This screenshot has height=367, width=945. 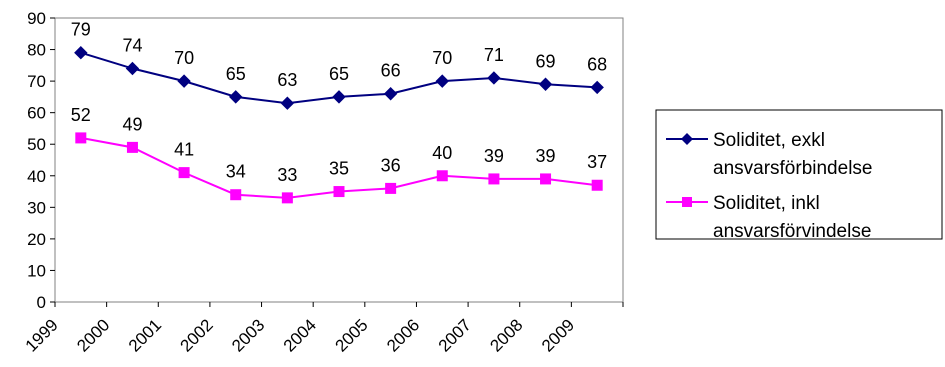 I want to click on data-label: 33, so click(x=287, y=175).